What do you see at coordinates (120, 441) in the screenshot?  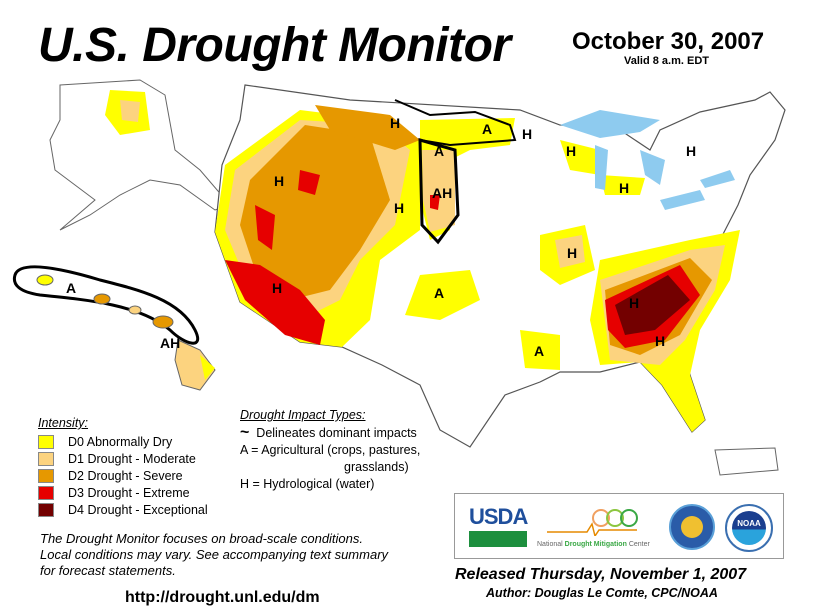 I see `legend-label: D0 Abnormally Dry` at bounding box center [120, 441].